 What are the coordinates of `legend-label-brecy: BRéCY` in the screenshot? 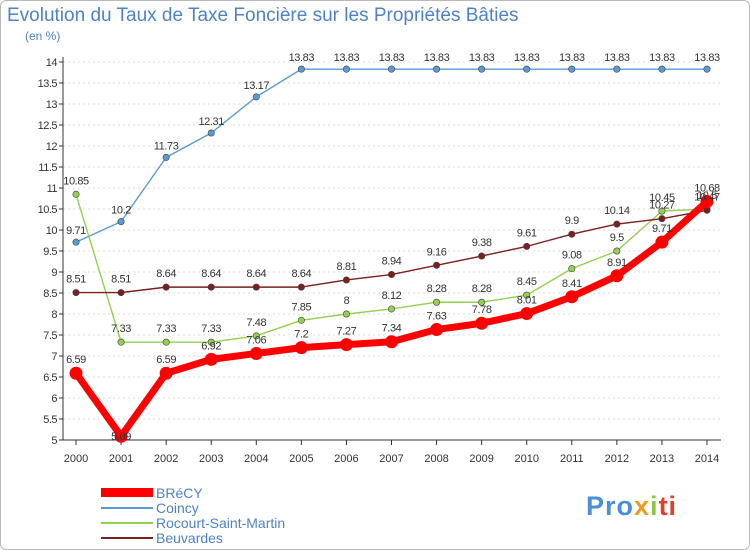 It's located at (179, 493).